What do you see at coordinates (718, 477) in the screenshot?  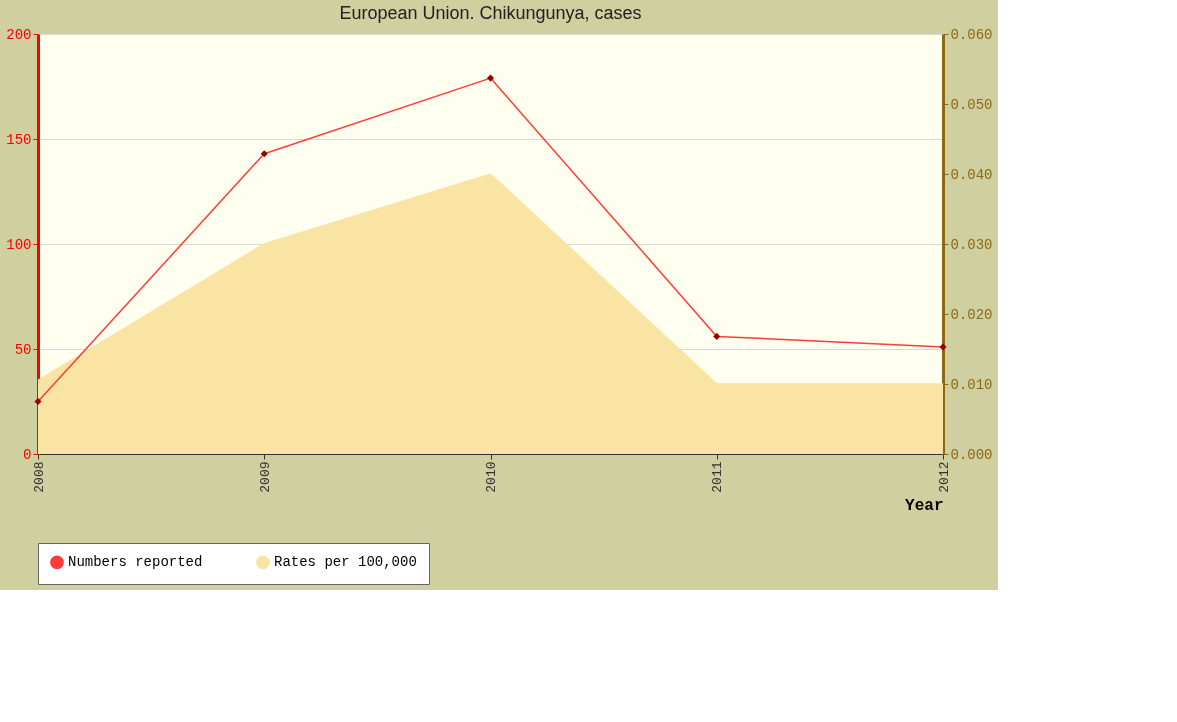 I see `x-tick-label: 2011` at bounding box center [718, 477].